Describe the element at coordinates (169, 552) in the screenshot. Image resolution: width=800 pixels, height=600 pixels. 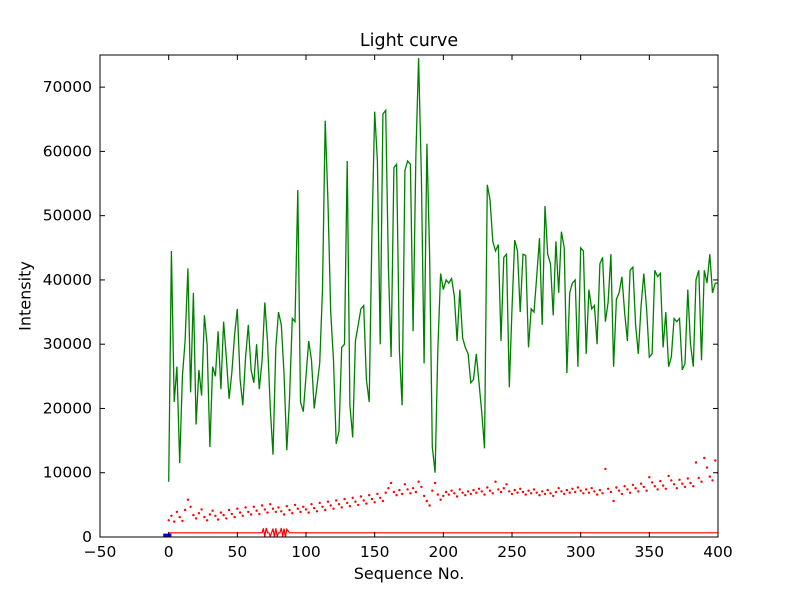
I see `x-tick-label: 0` at that location.